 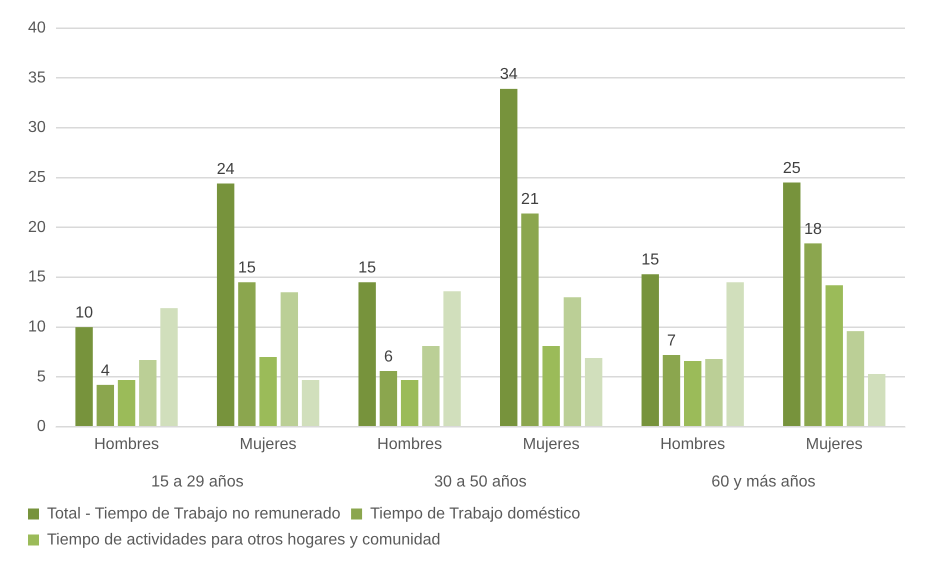 I want to click on data-label: 4, so click(x=105, y=371).